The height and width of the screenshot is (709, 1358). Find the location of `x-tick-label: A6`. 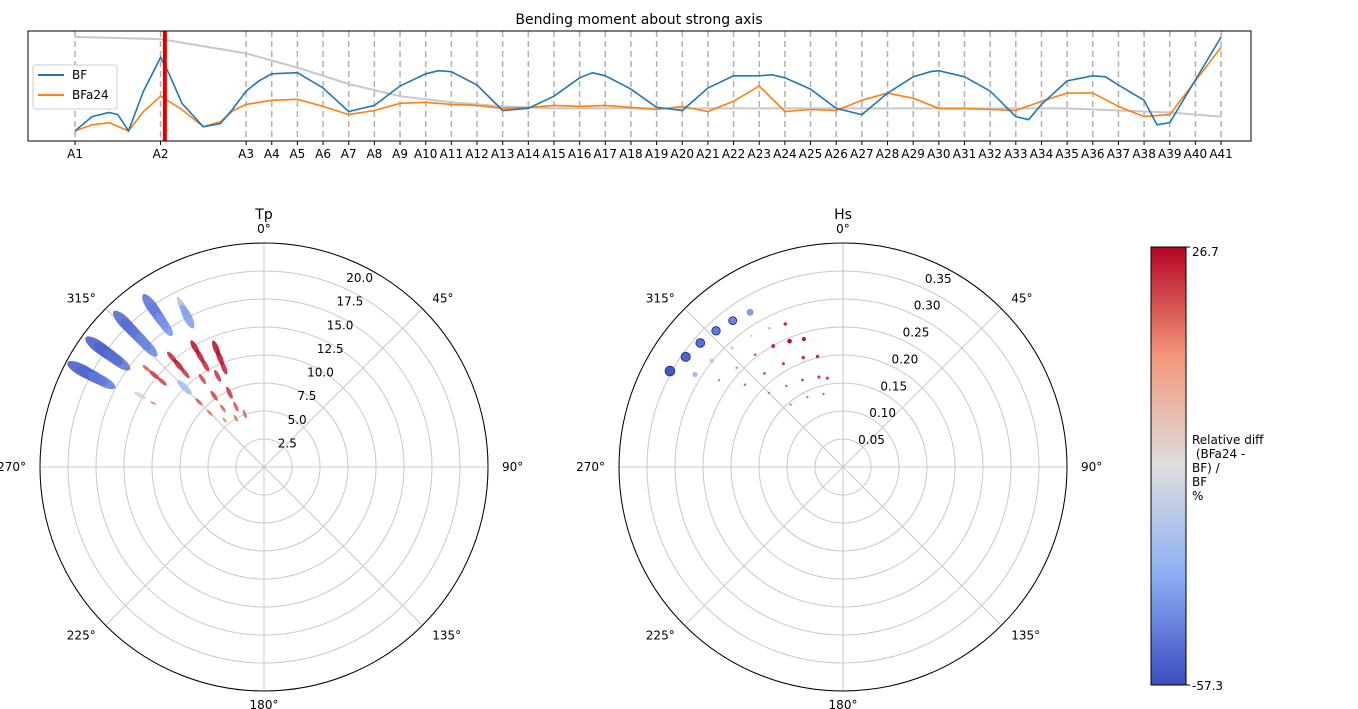

x-tick-label: A6 is located at coordinates (323, 154).